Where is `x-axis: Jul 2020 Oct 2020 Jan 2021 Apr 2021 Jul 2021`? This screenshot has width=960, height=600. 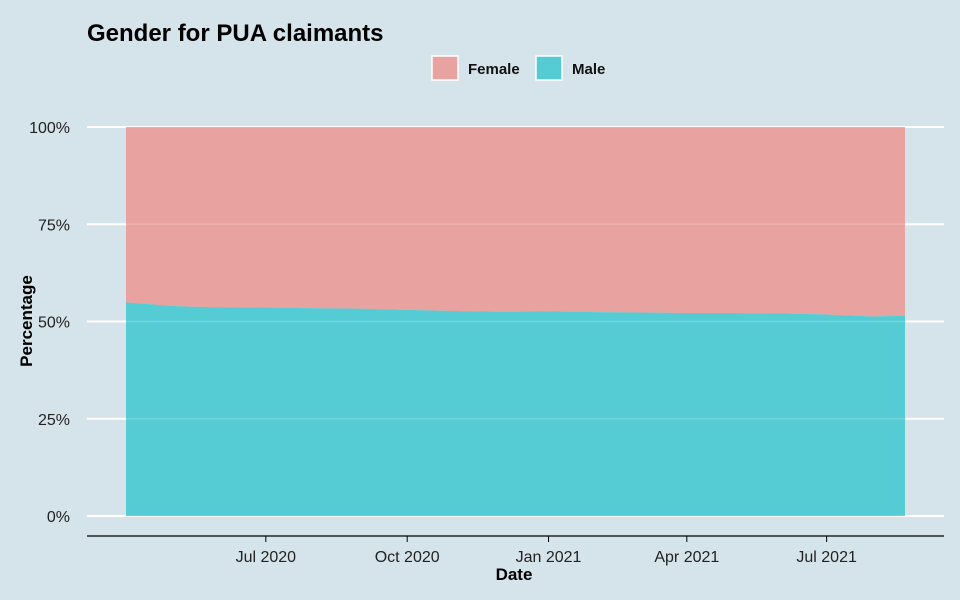 x-axis: Jul 2020 Oct 2020 Jan 2021 Apr 2021 Jul 2021 is located at coordinates (546, 551).